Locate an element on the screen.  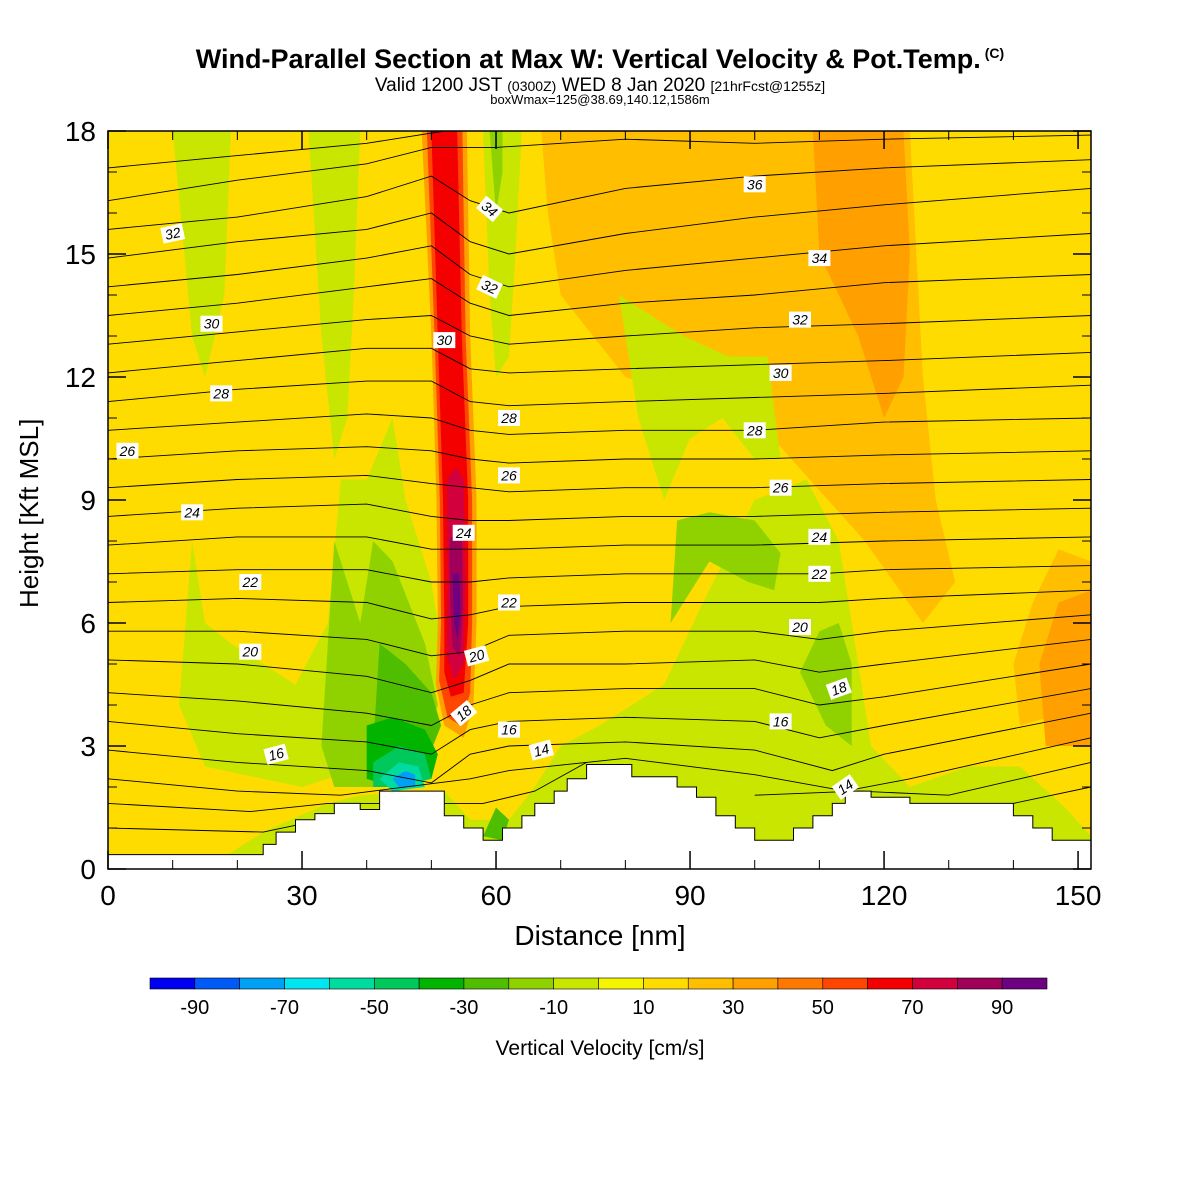
theta-label-text: 30 is located at coordinates (212, 324).